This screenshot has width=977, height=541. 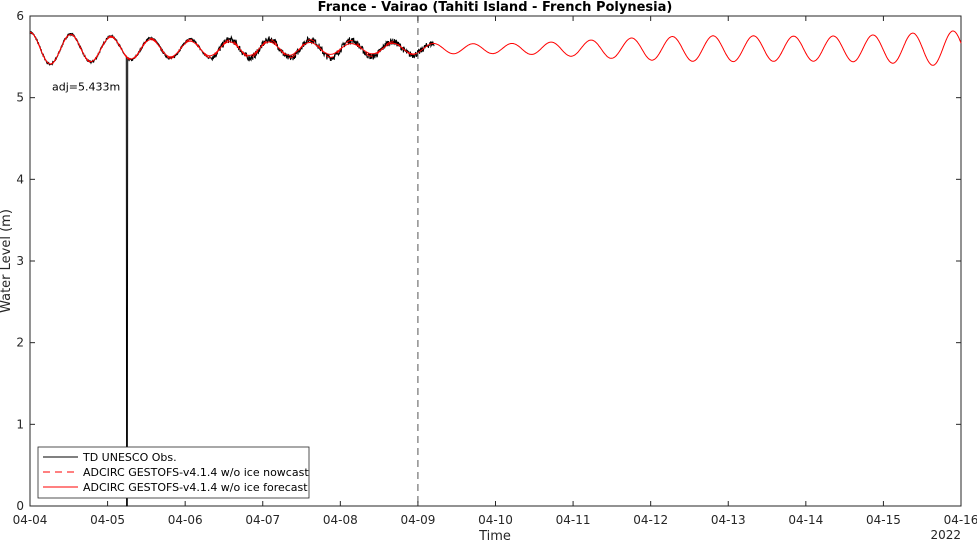 I want to click on y-tick-label: 4, so click(x=20, y=179).